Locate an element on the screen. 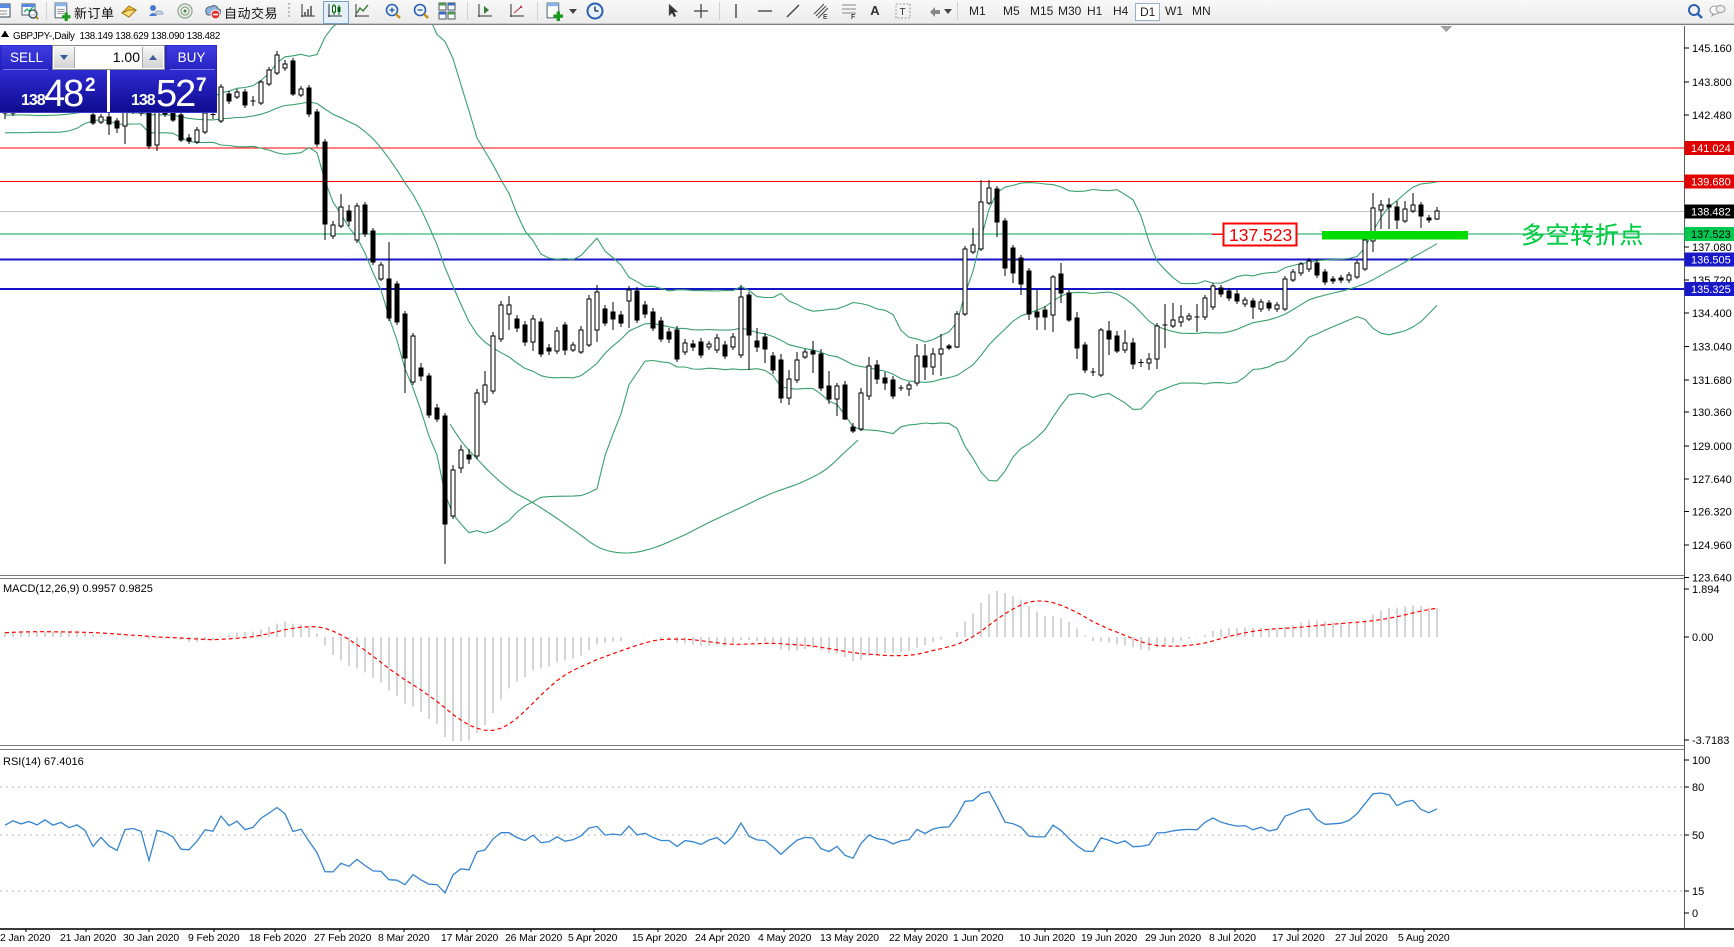 Image resolution: width=1734 pixels, height=947 pixels. svg-text: 22 May 2020 is located at coordinates (918, 938).